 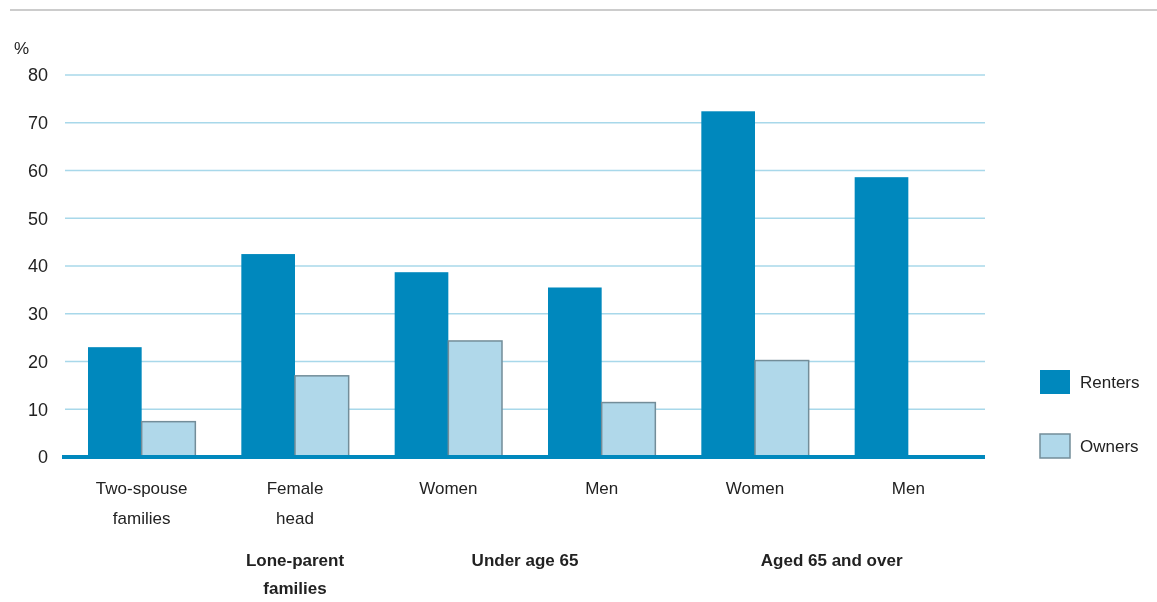 I want to click on y-tick-label: 20, so click(x=37, y=361).